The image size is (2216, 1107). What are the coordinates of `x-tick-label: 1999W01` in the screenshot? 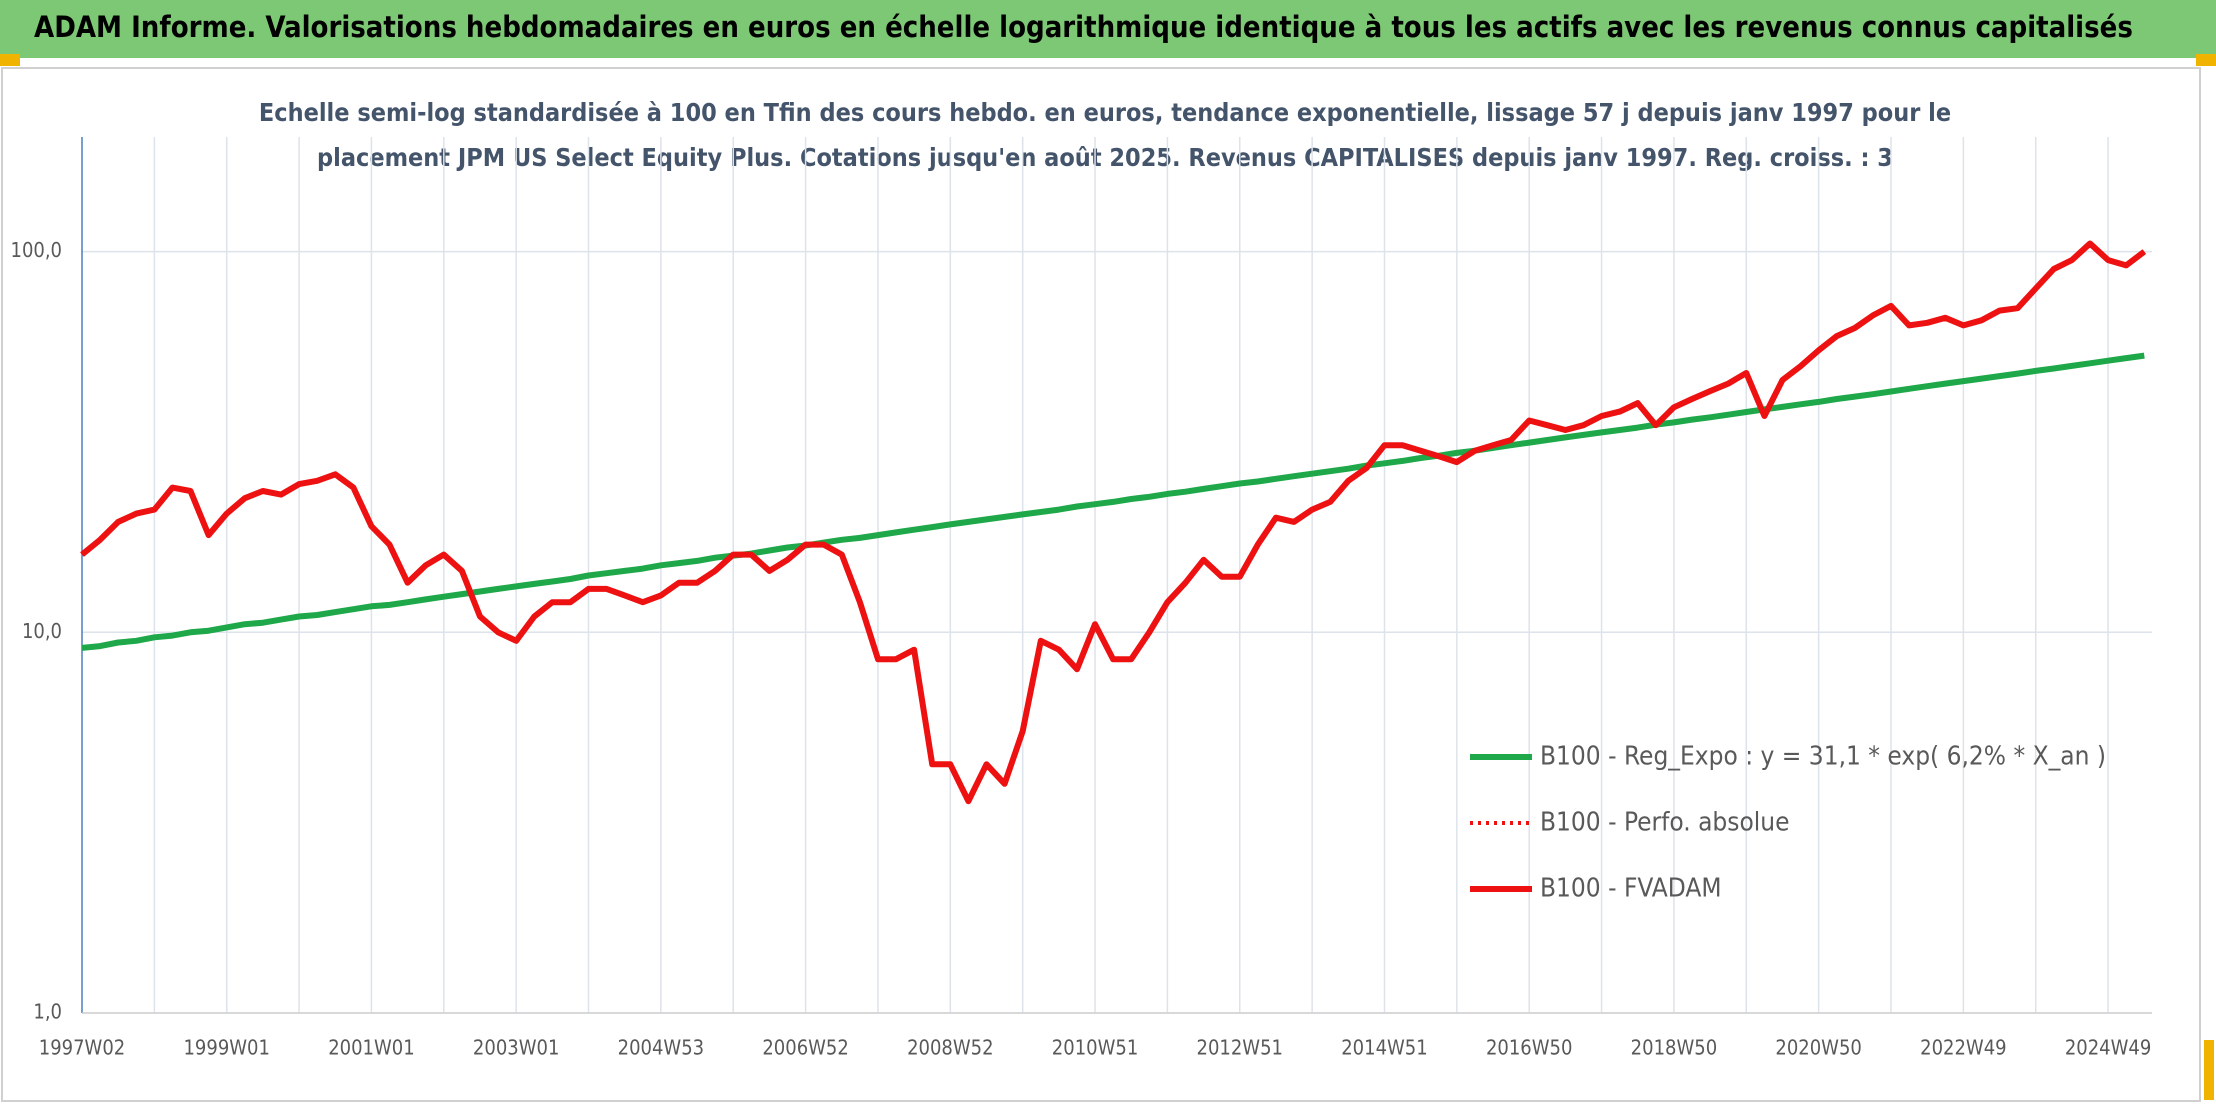 It's located at (226, 1048).